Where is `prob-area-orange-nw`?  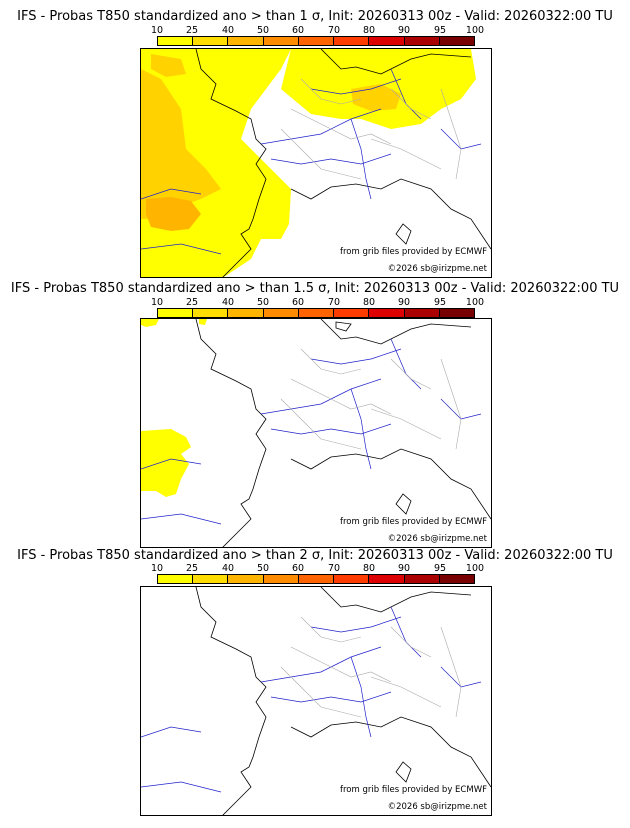 prob-area-orange-nw is located at coordinates (168, 65).